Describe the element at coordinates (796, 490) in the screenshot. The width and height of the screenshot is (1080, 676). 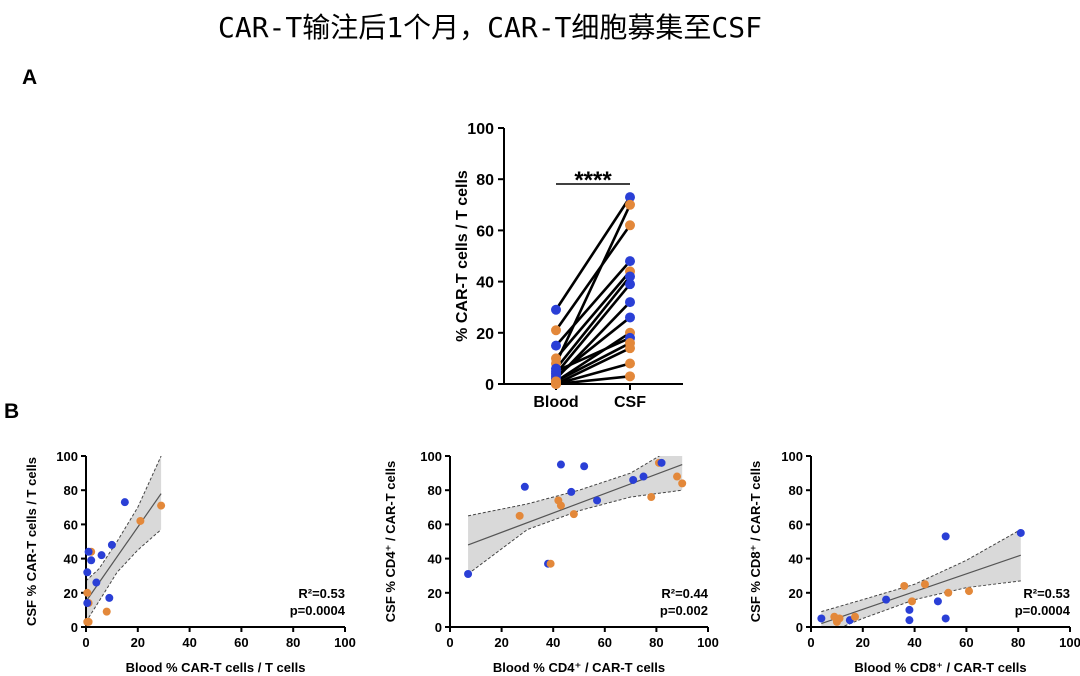
I see `panelB3-ytick-label: 80` at that location.